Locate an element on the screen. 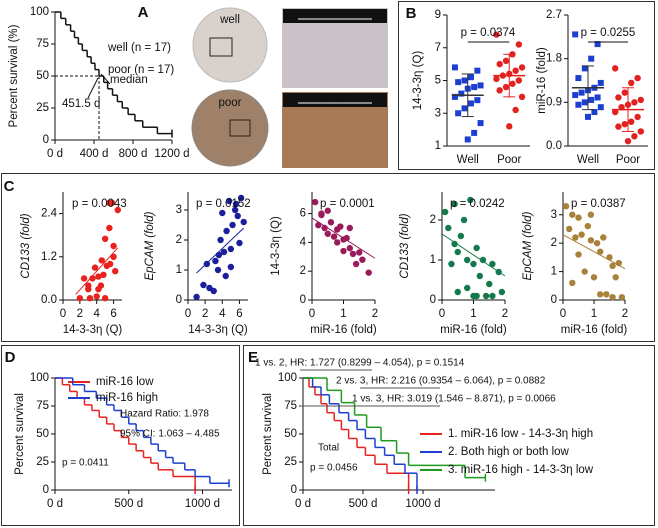  annotation: poor (n = 17) is located at coordinates (141, 70).